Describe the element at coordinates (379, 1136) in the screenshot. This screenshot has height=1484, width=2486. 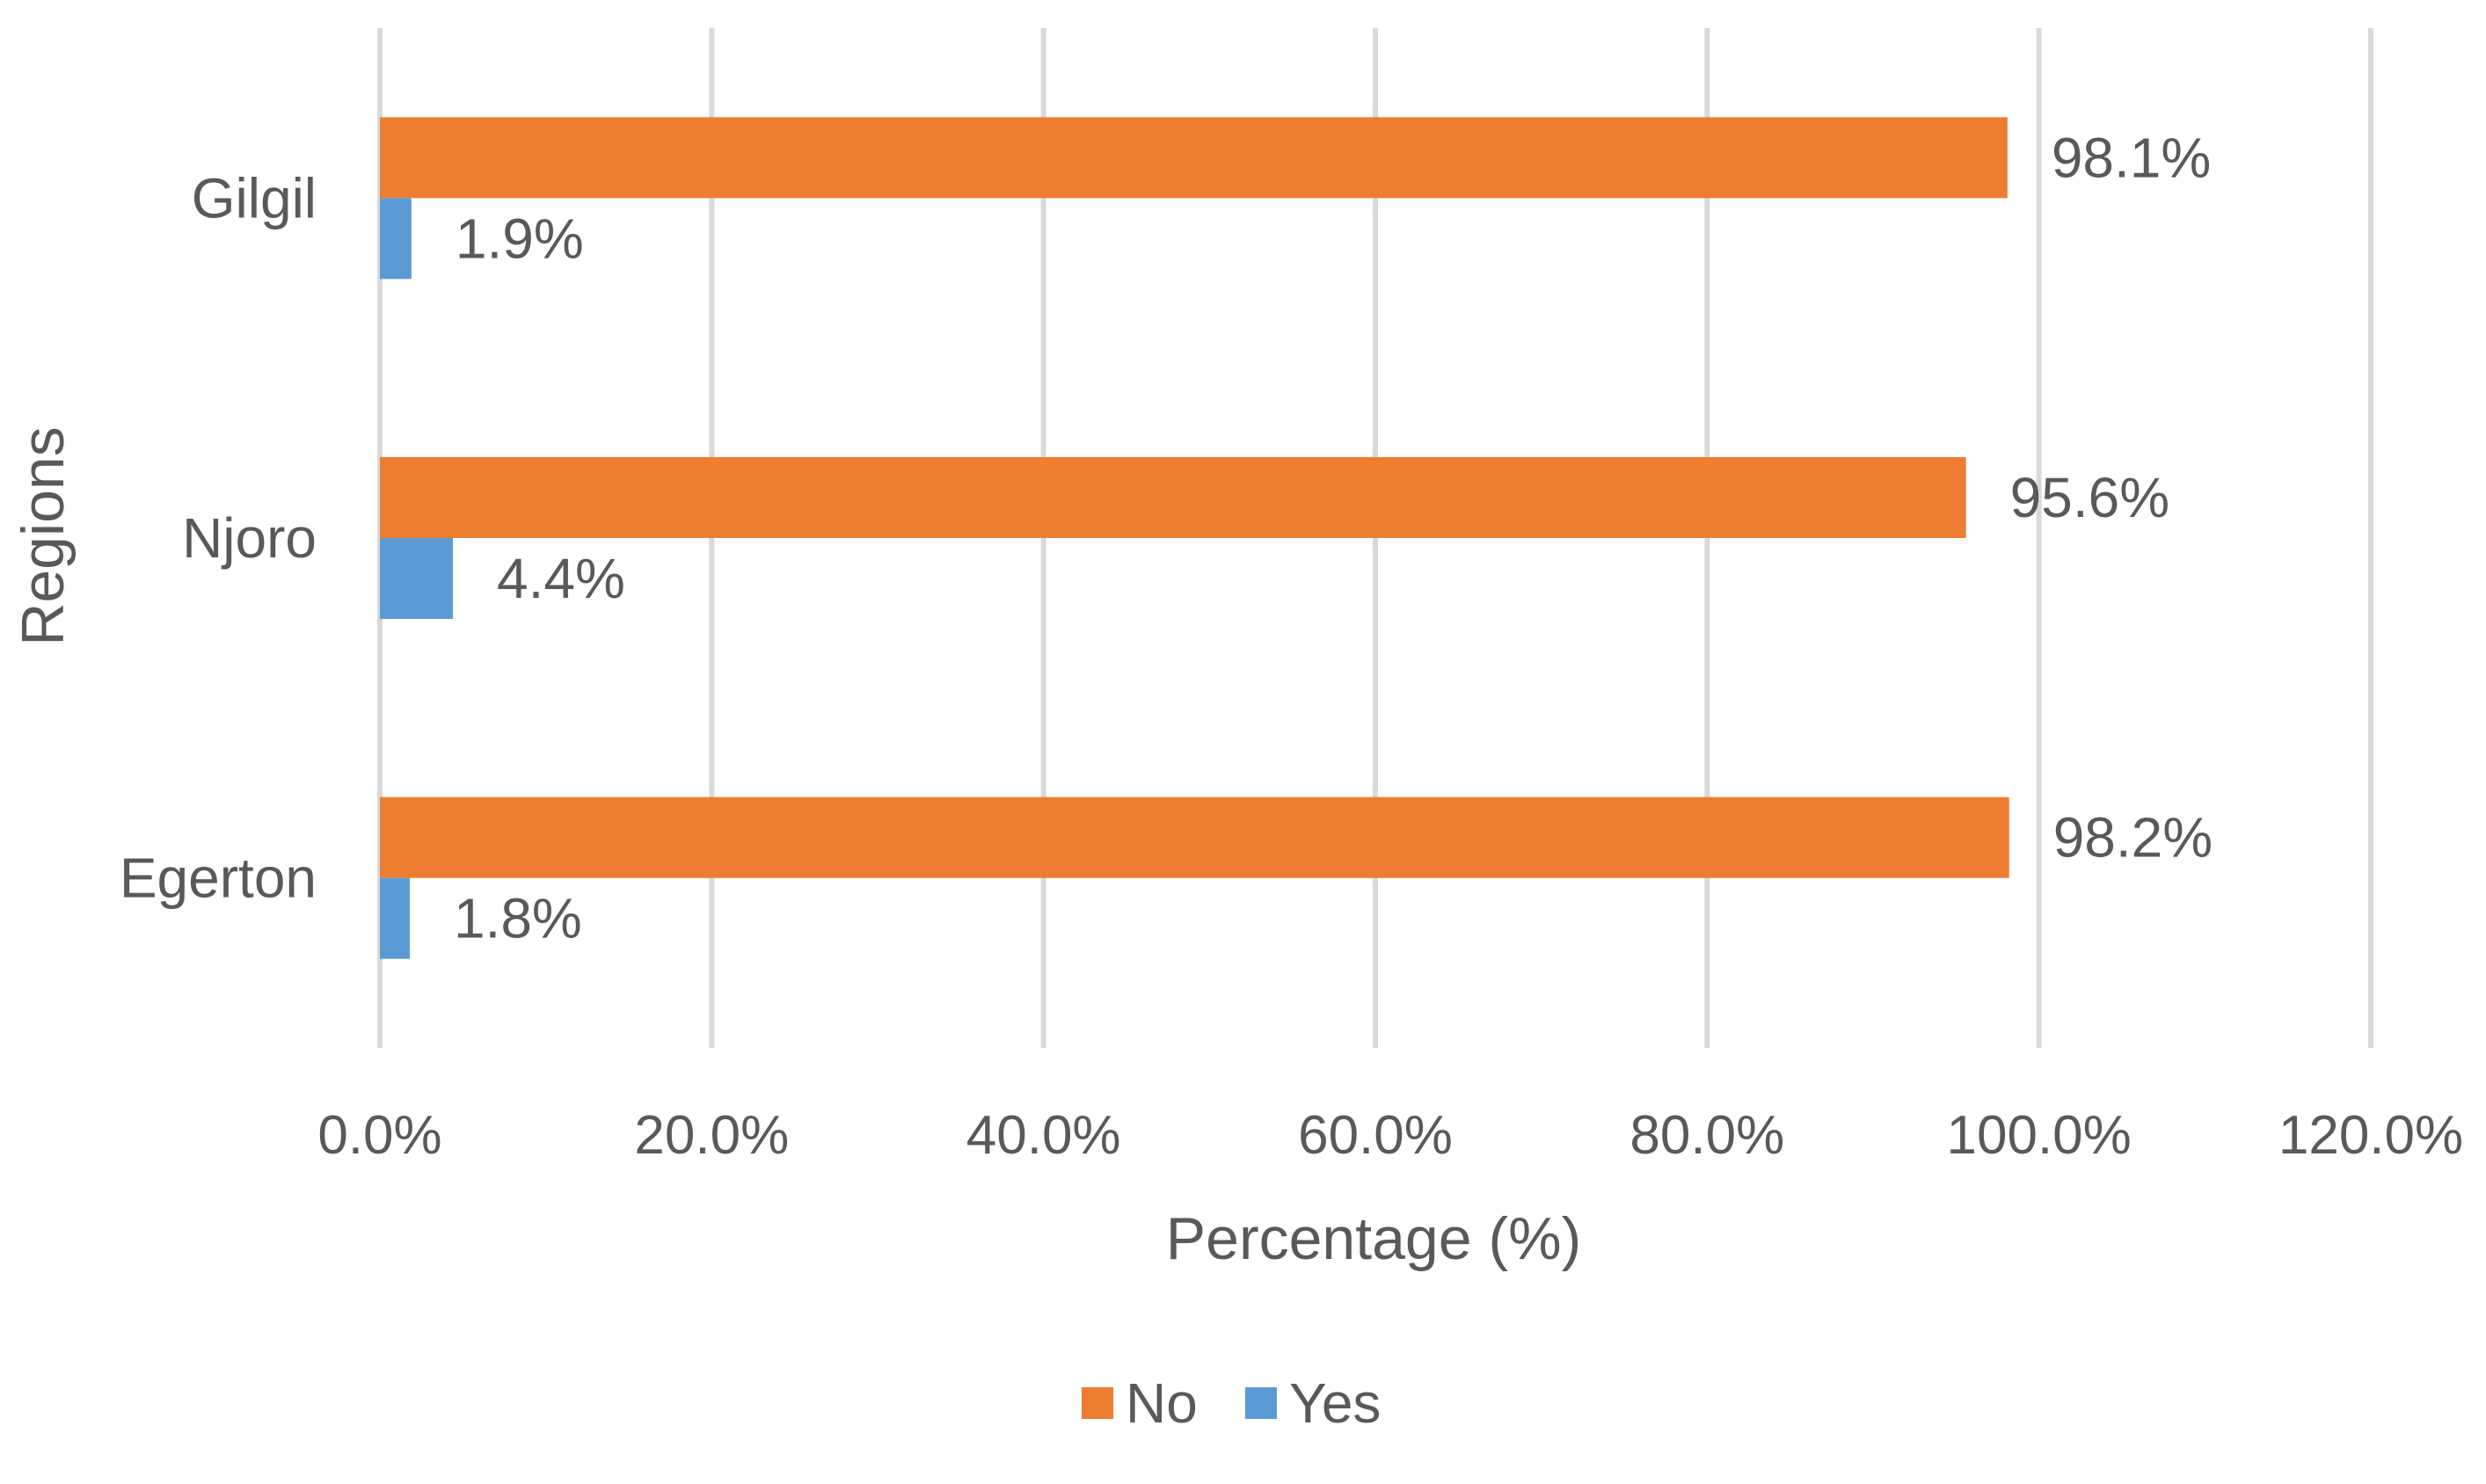
I see `x-tick-label: 0.0%` at that location.